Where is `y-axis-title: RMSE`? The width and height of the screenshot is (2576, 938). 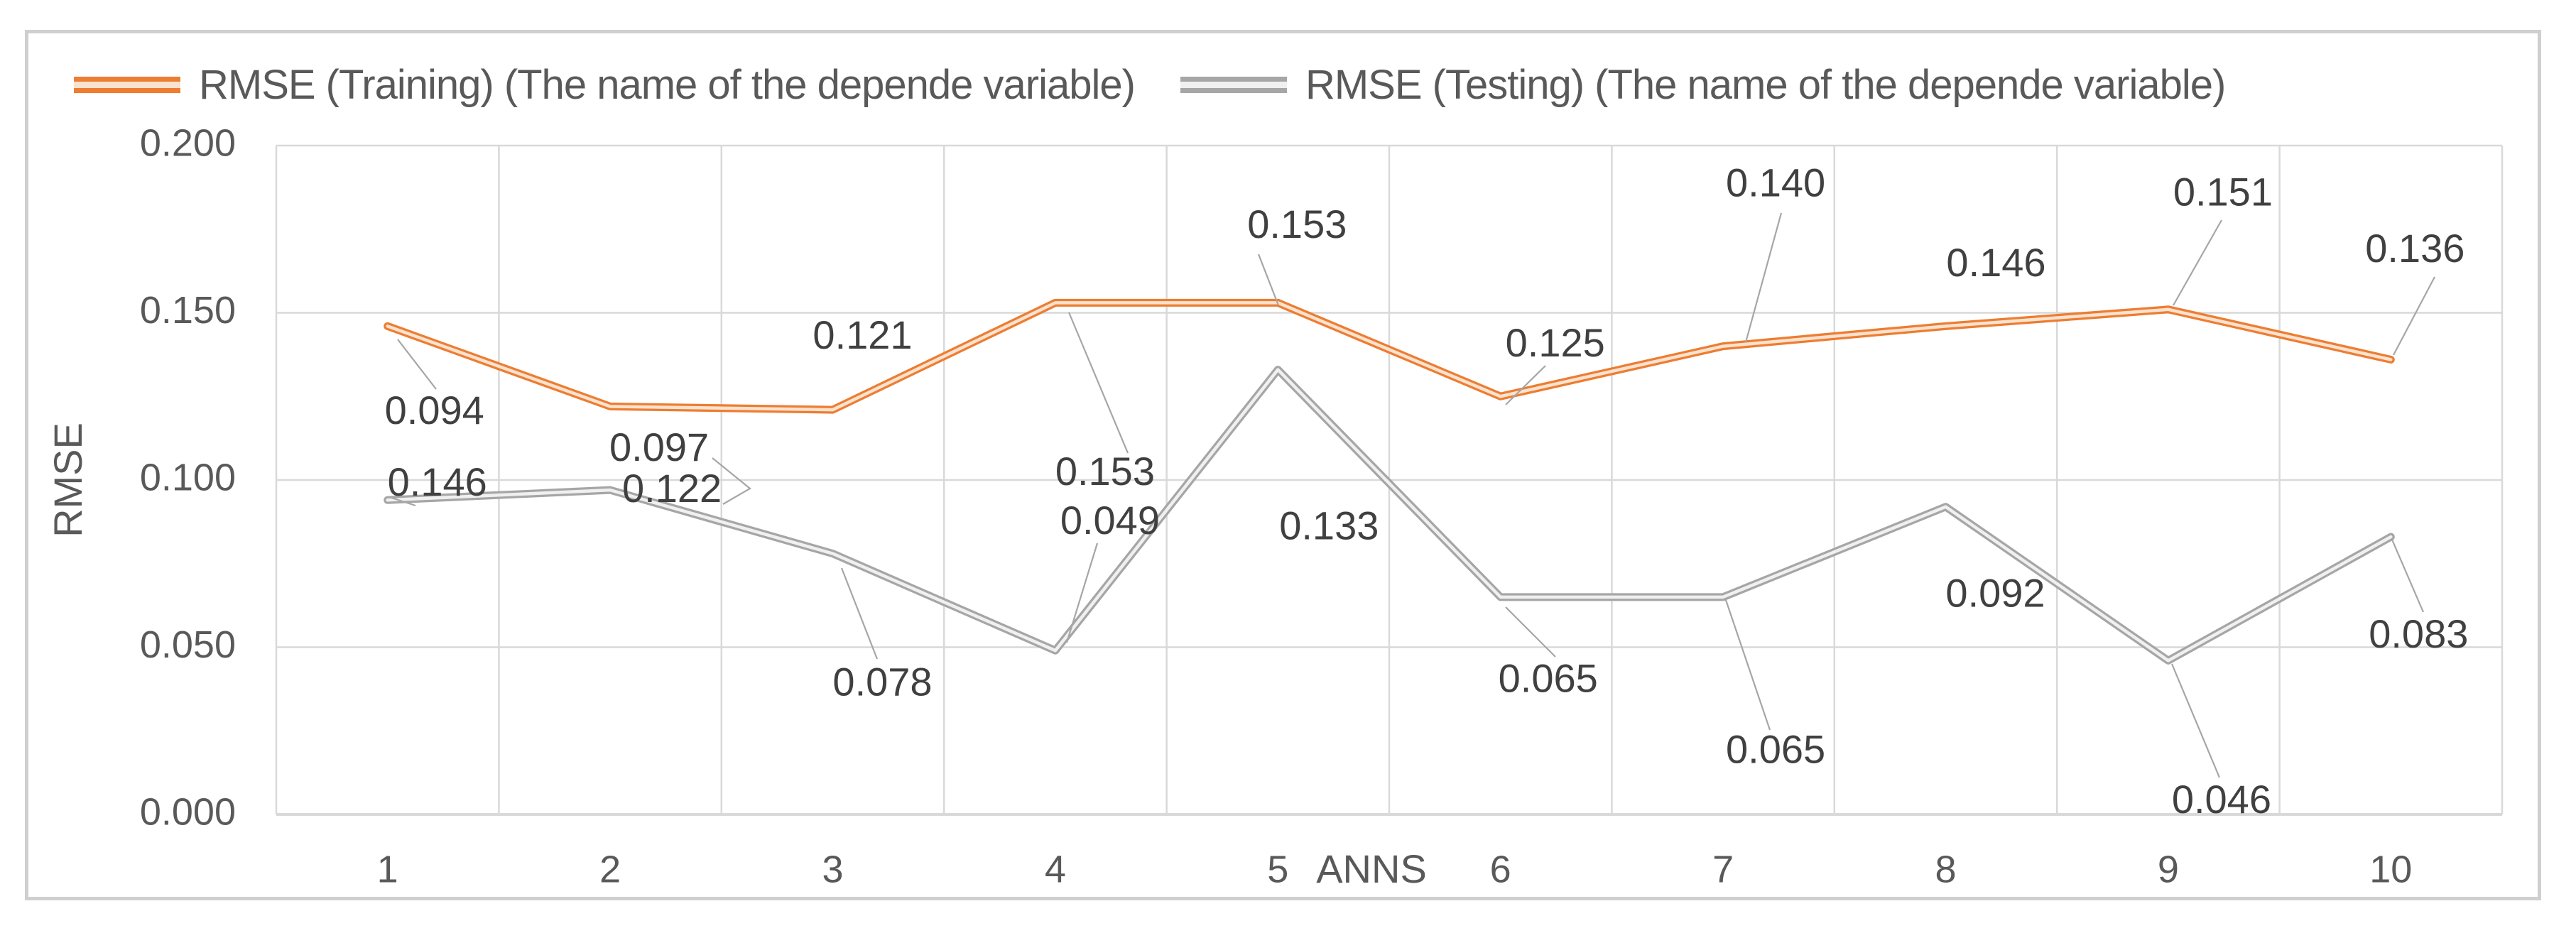
y-axis-title: RMSE is located at coordinates (67, 480).